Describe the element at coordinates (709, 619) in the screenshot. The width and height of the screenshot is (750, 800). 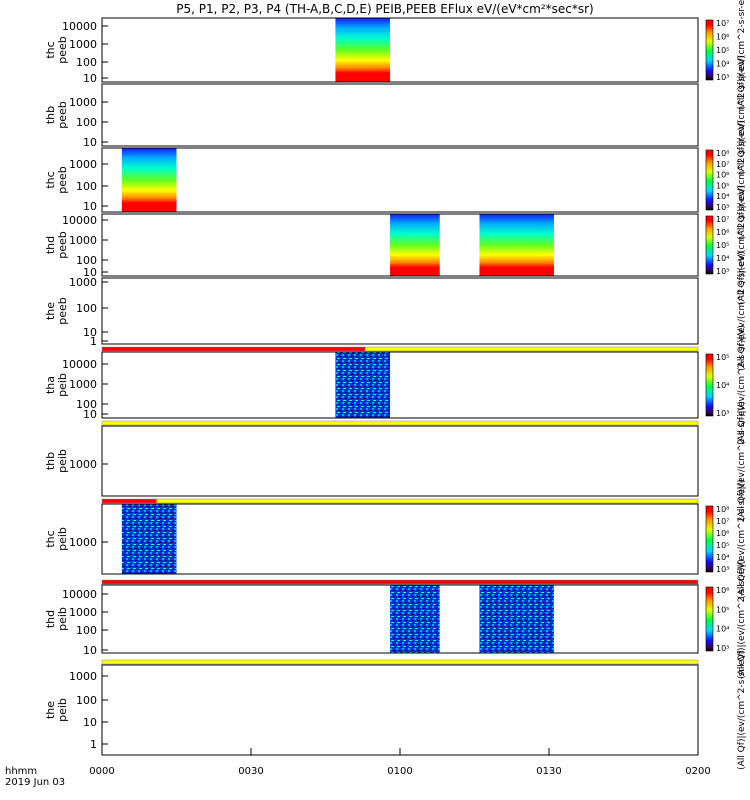
I see `thd-peib-colorbar` at that location.